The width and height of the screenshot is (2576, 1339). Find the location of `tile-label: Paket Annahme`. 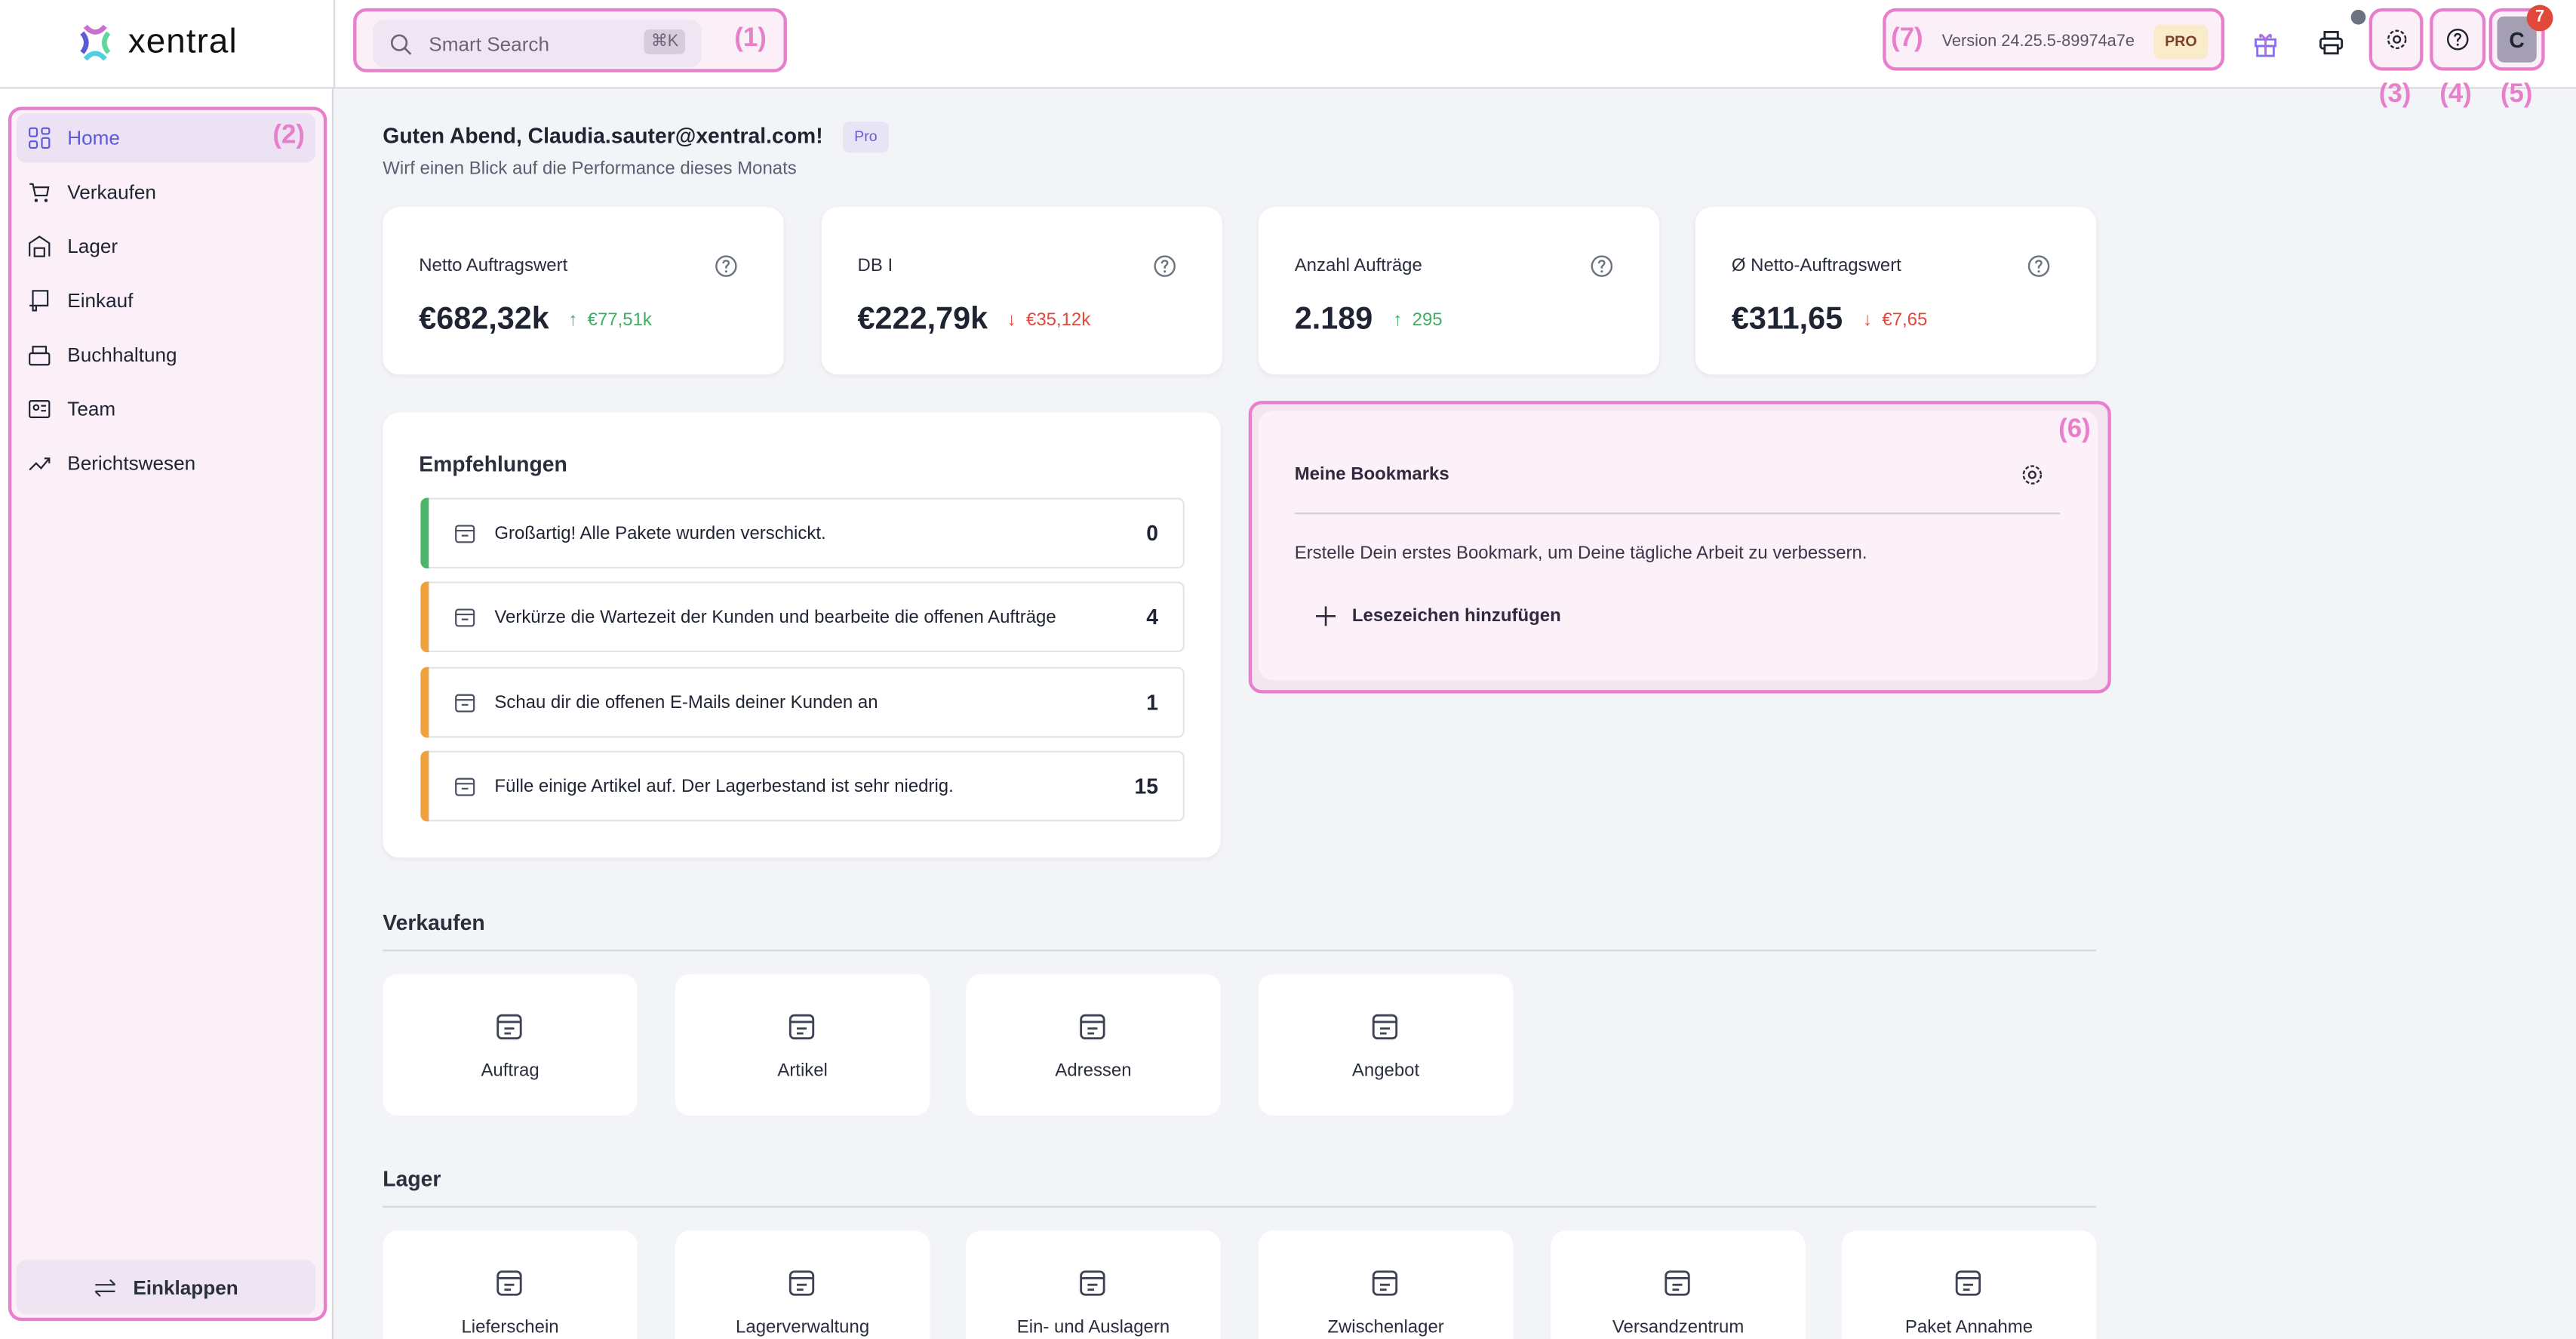

tile-label: Paket Annahme is located at coordinates (1968, 1327).